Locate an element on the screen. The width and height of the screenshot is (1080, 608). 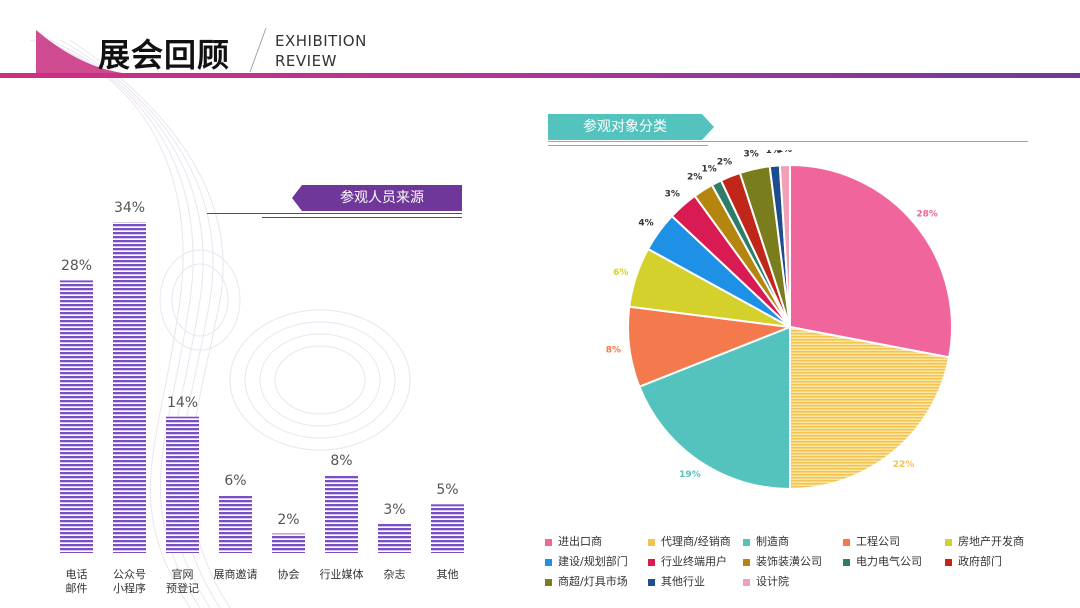
bar-category-label-5: 行业媒体 is located at coordinates (341, 574).